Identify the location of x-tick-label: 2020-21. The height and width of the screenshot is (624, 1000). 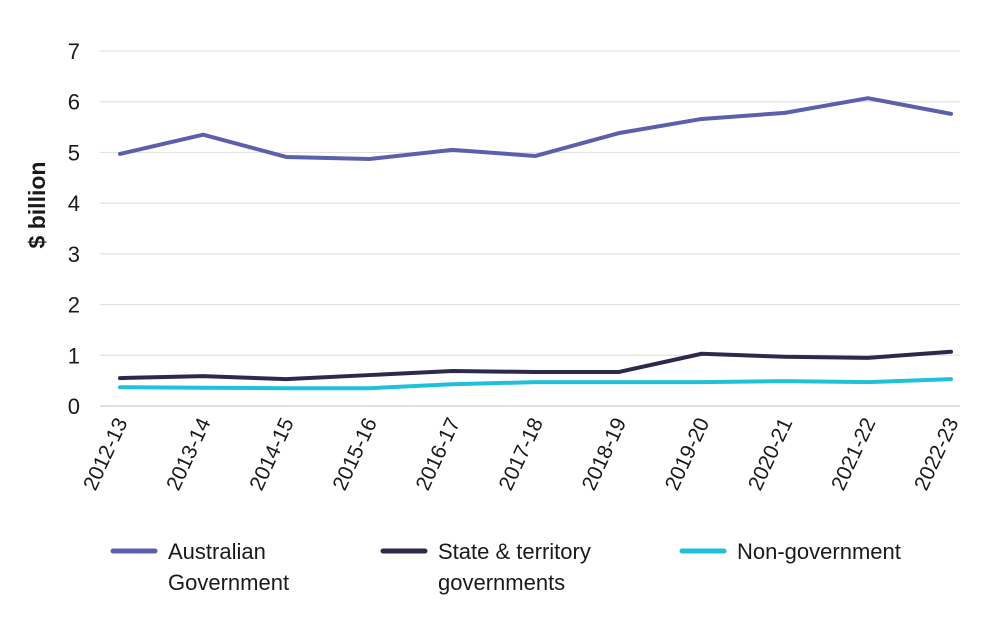
(770, 454).